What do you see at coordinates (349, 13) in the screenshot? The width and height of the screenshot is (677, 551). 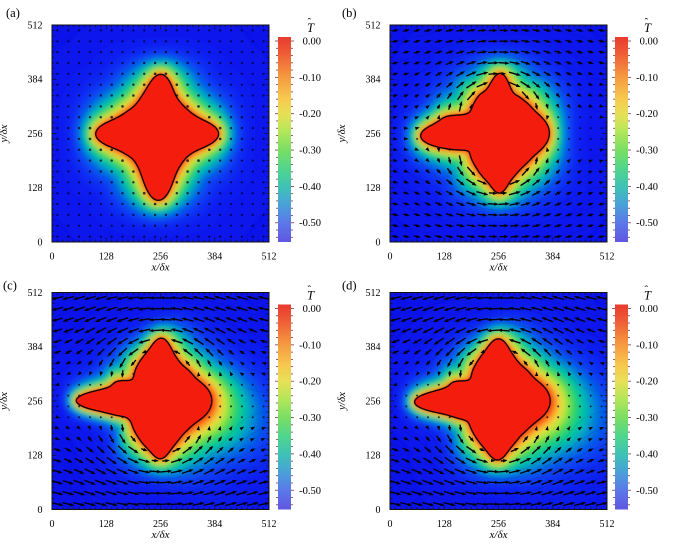 I see `svg-text: (b)` at bounding box center [349, 13].